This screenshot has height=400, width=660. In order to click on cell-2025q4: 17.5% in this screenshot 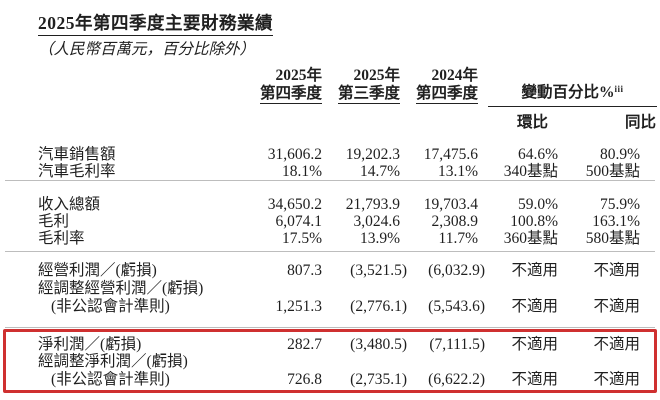, I will do `click(301, 238)`.